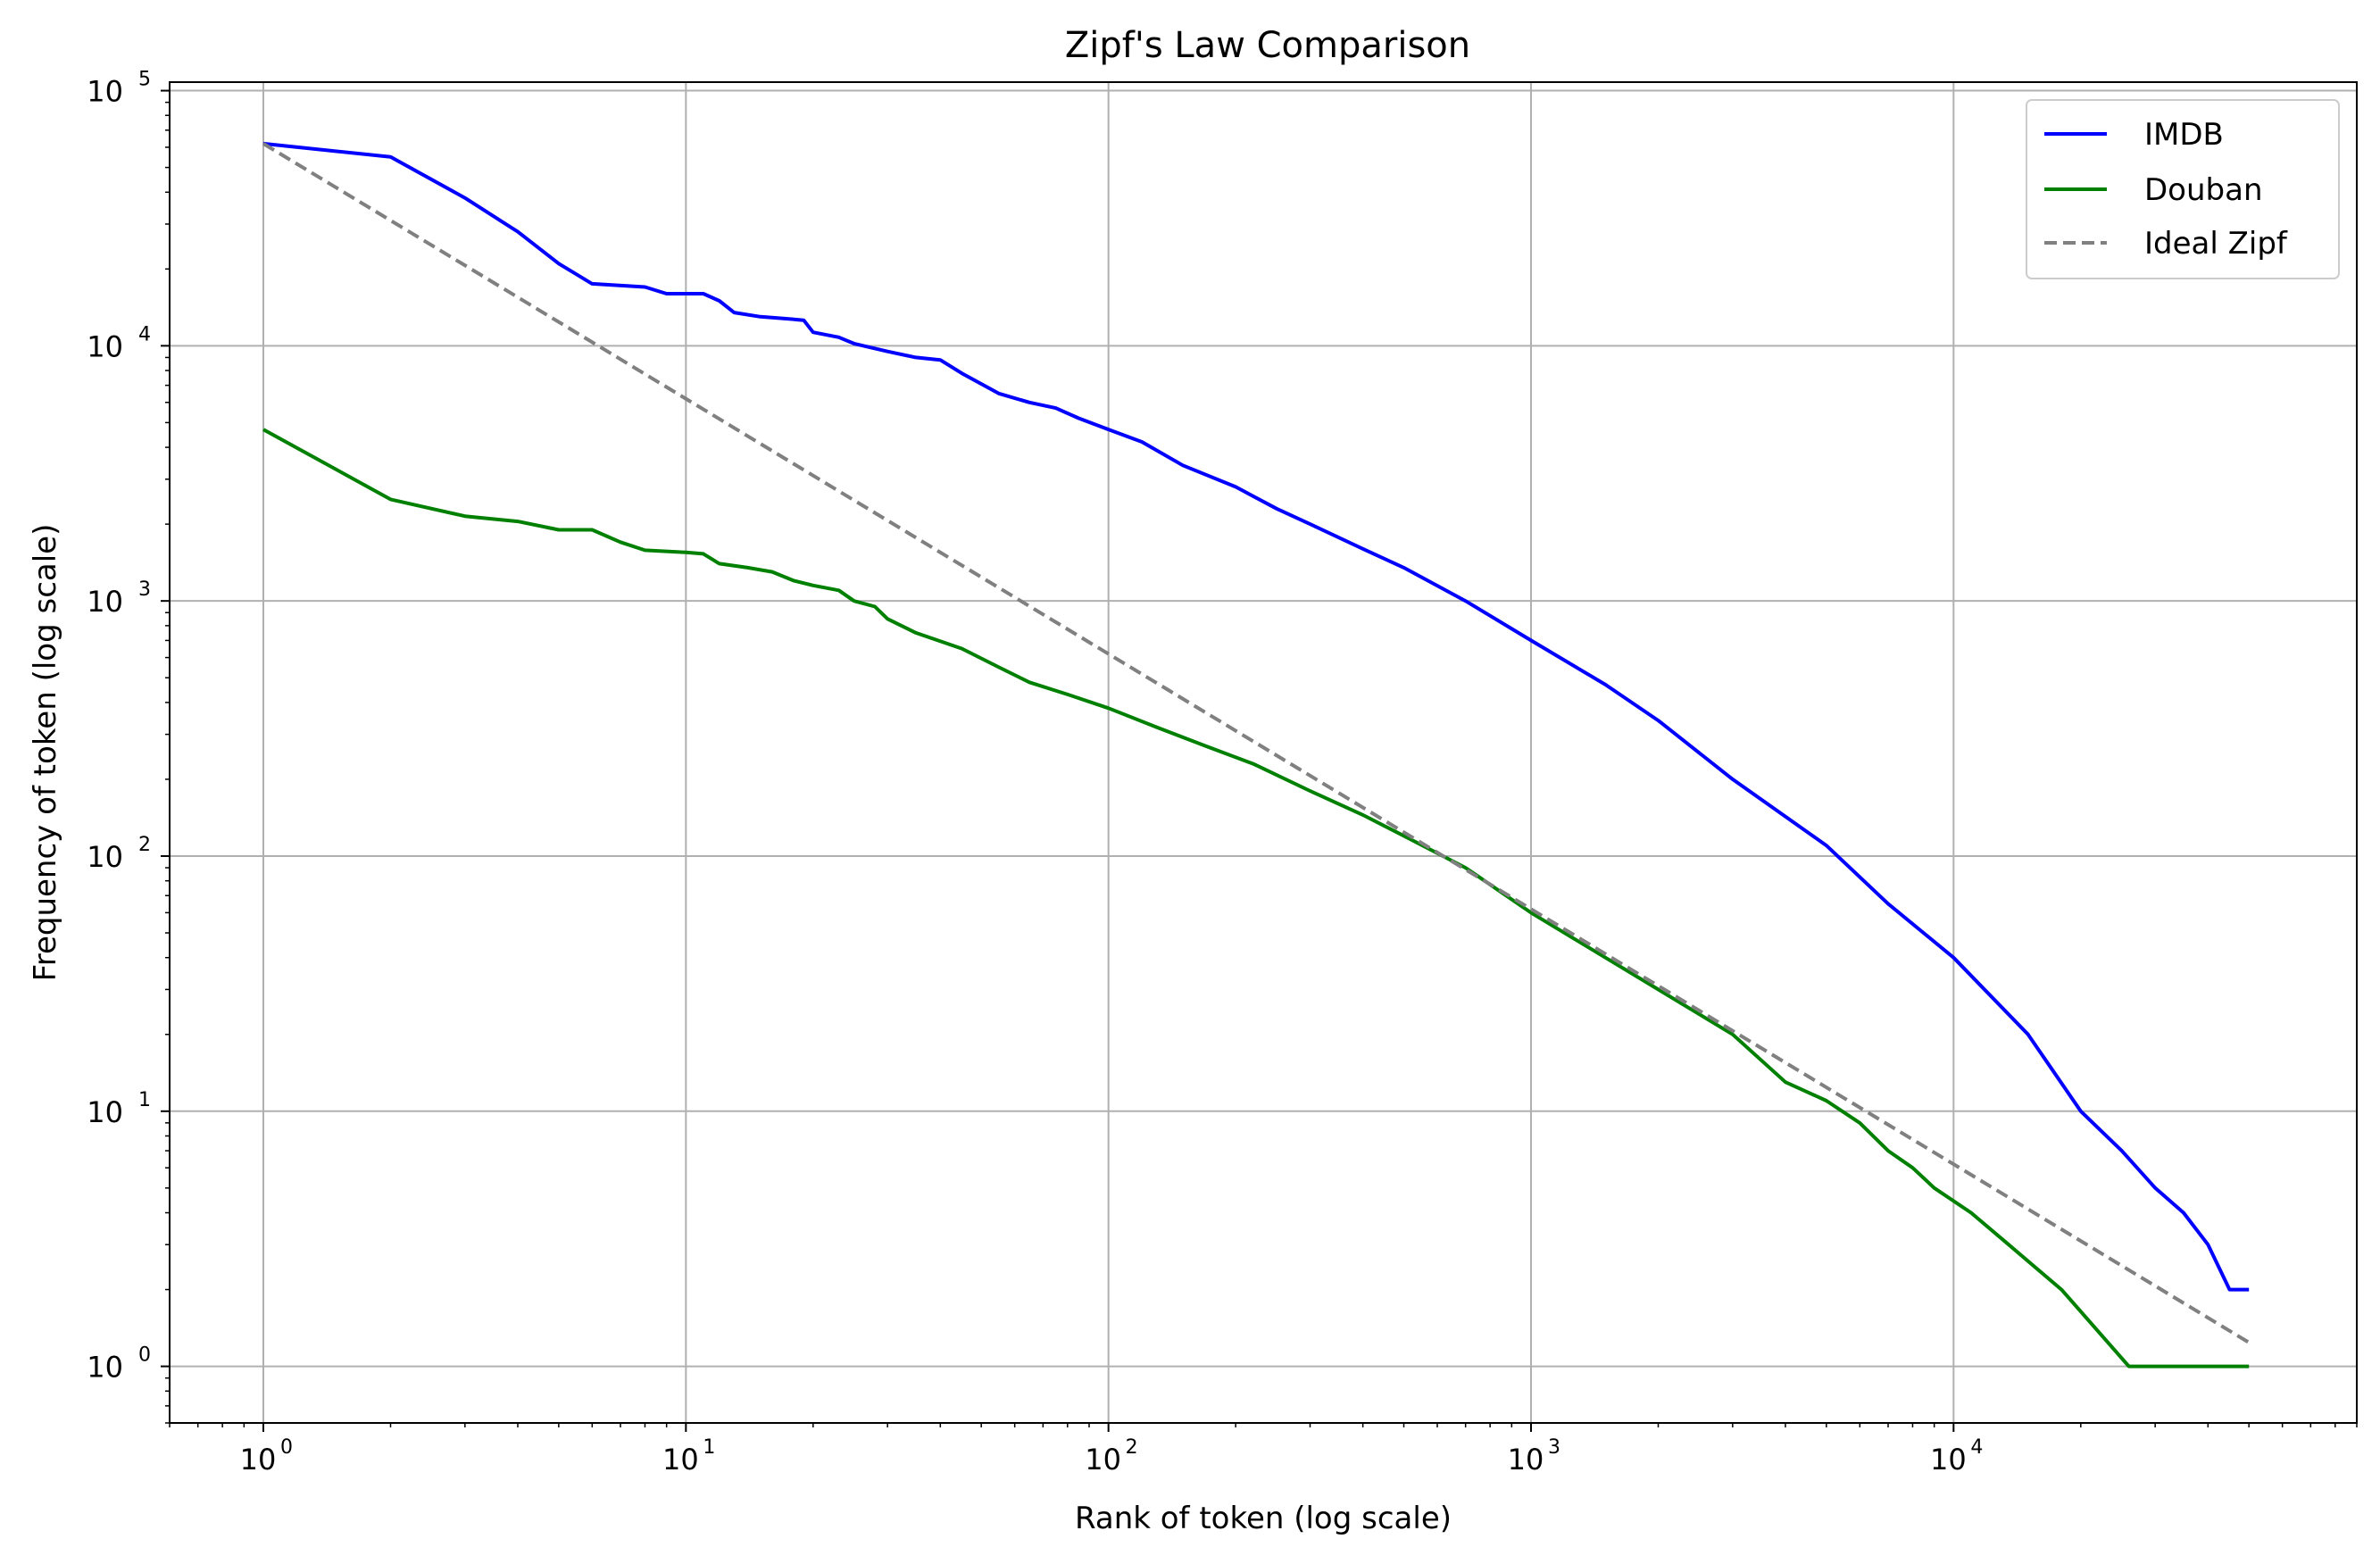 This screenshot has height=1564, width=2380. I want to click on legend-label-ideal-zipf: Ideal Zipf, so click(2216, 244).